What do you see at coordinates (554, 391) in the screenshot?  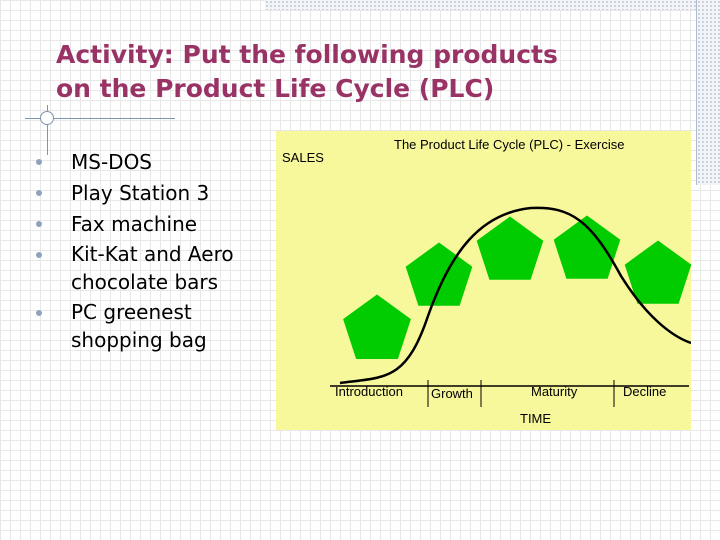 I see `stage-label-maturity: Maturity` at bounding box center [554, 391].